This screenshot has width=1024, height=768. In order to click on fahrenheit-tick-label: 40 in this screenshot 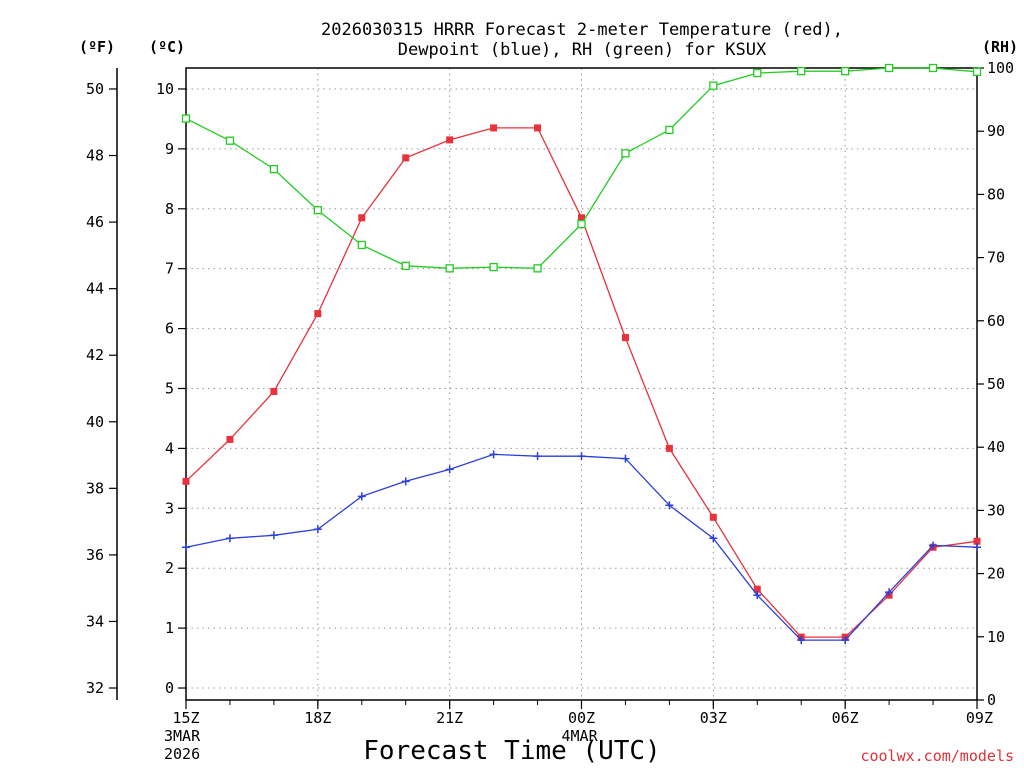, I will do `click(95, 422)`.